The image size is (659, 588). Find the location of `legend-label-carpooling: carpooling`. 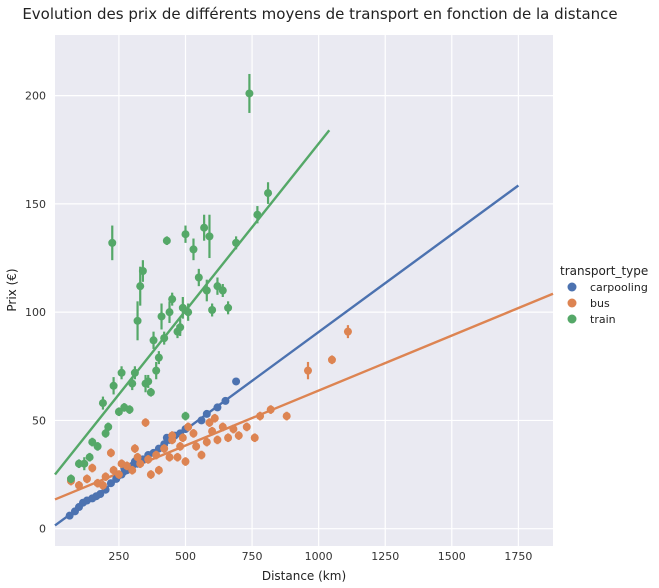

legend-label-carpooling: carpooling is located at coordinates (619, 287).